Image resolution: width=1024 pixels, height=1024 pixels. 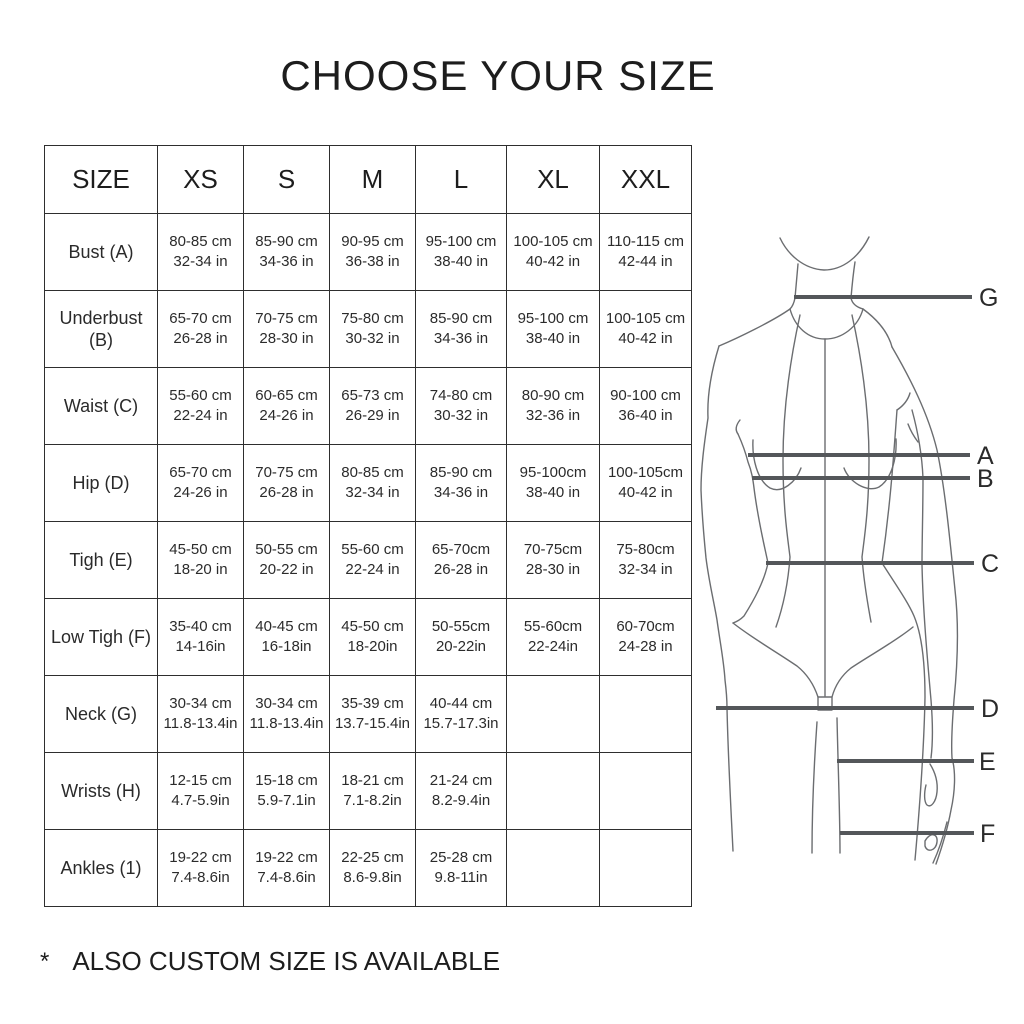 What do you see at coordinates (286, 646) in the screenshot?
I see `in-value: 16-18in` at bounding box center [286, 646].